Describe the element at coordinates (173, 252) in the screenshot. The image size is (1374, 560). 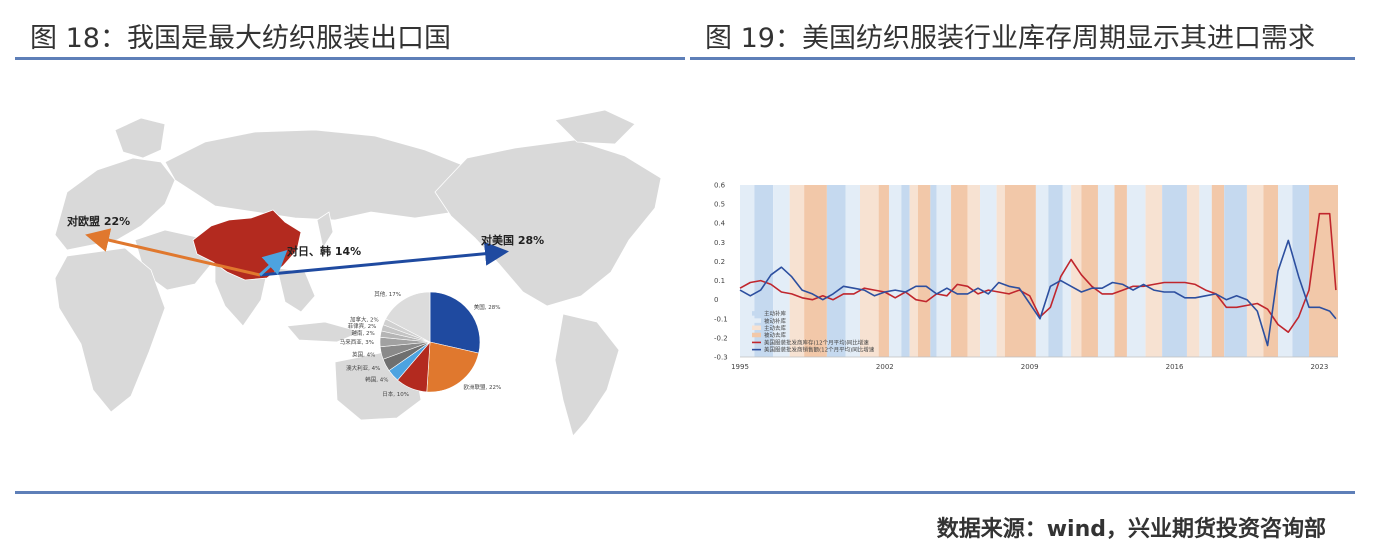
I see `arrow-to-europe` at that location.